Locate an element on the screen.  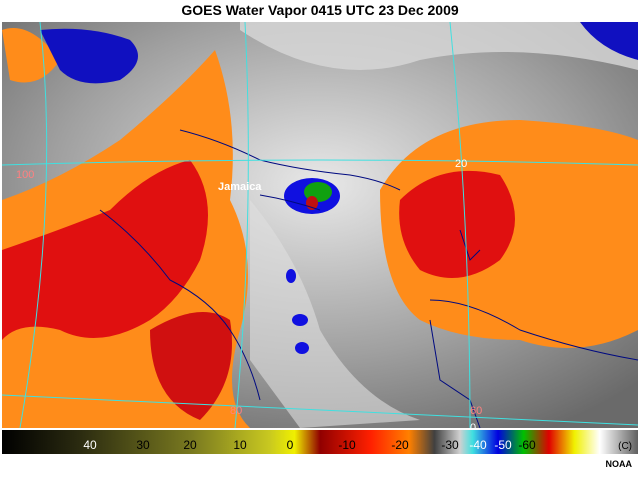
colorbar-label: -50 is located at coordinates (503, 445).